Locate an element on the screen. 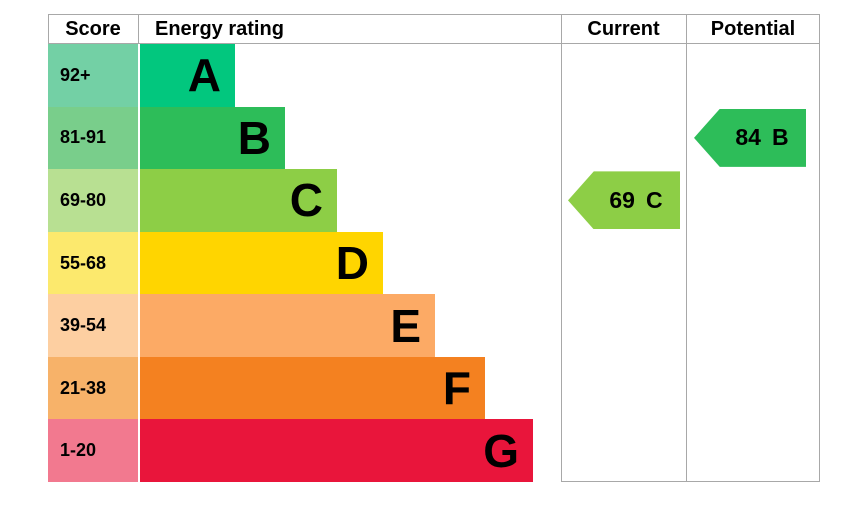  score-range-b: 81-91 is located at coordinates (93, 138).